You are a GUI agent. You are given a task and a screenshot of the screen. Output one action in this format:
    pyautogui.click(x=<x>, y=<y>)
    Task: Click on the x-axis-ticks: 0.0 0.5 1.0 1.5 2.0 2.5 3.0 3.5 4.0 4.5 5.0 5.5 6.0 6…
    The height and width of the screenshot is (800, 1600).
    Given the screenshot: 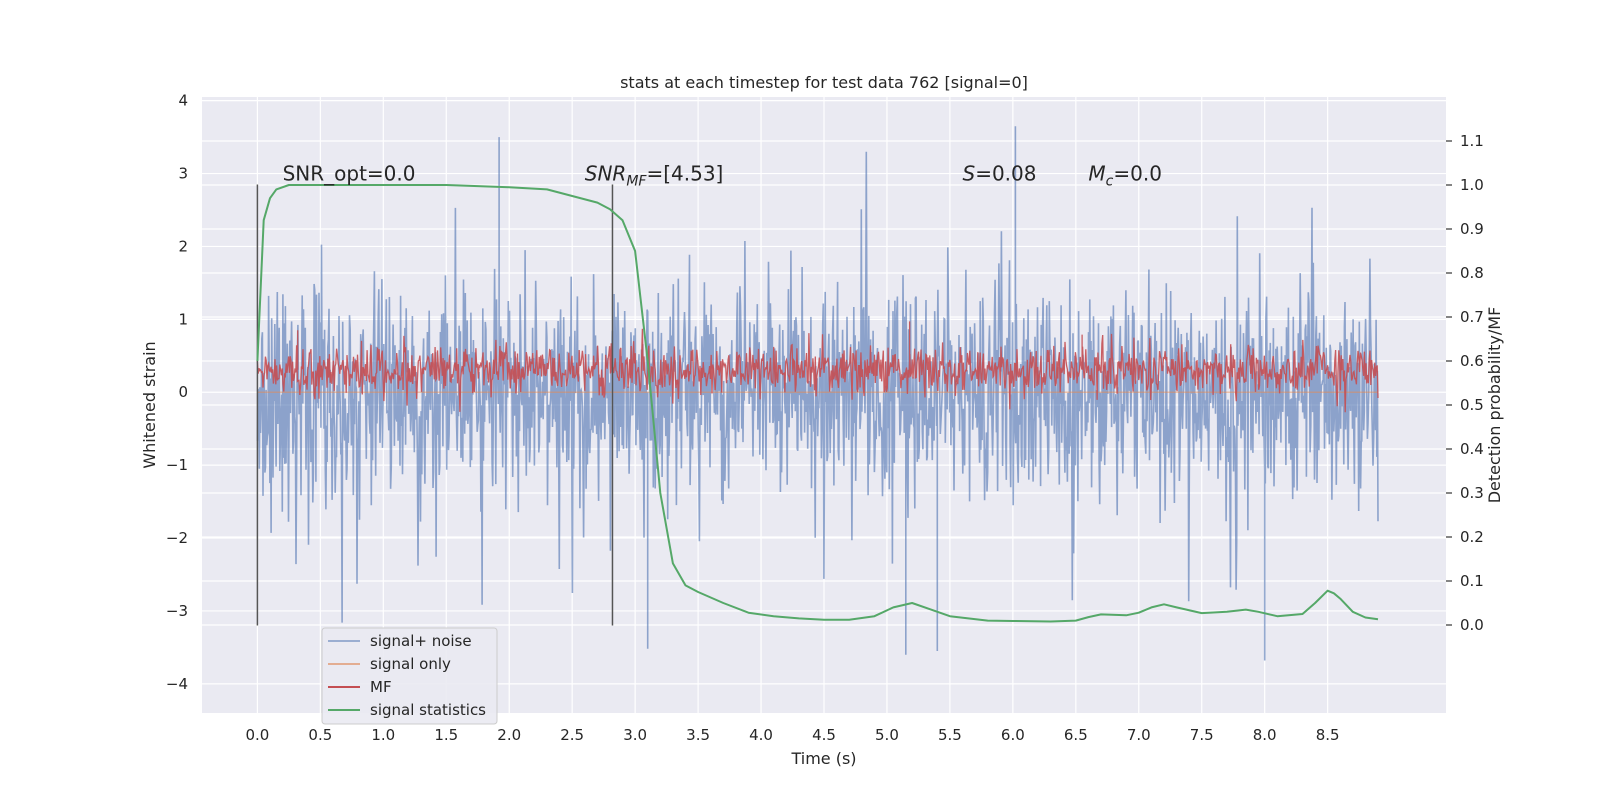 What is the action you would take?
    pyautogui.click(x=792, y=735)
    